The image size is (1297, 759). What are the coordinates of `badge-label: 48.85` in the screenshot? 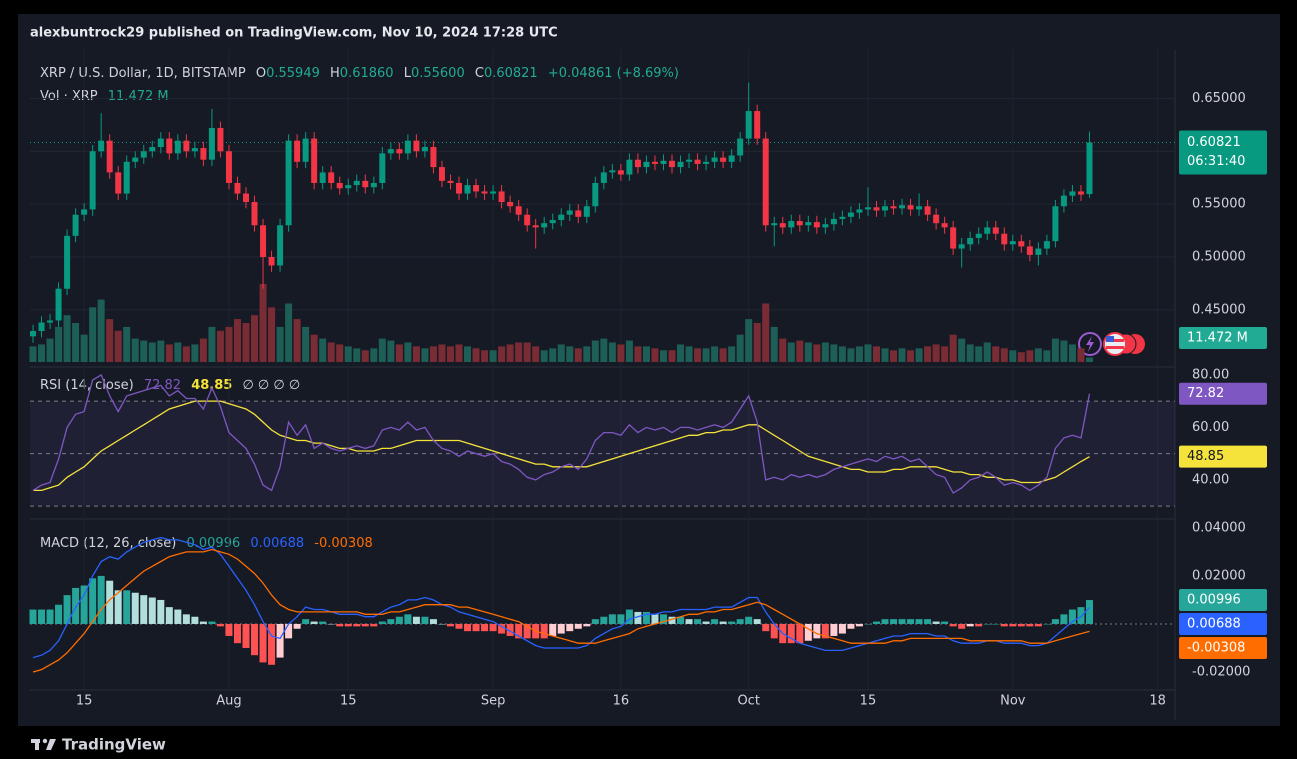 It's located at (1205, 456).